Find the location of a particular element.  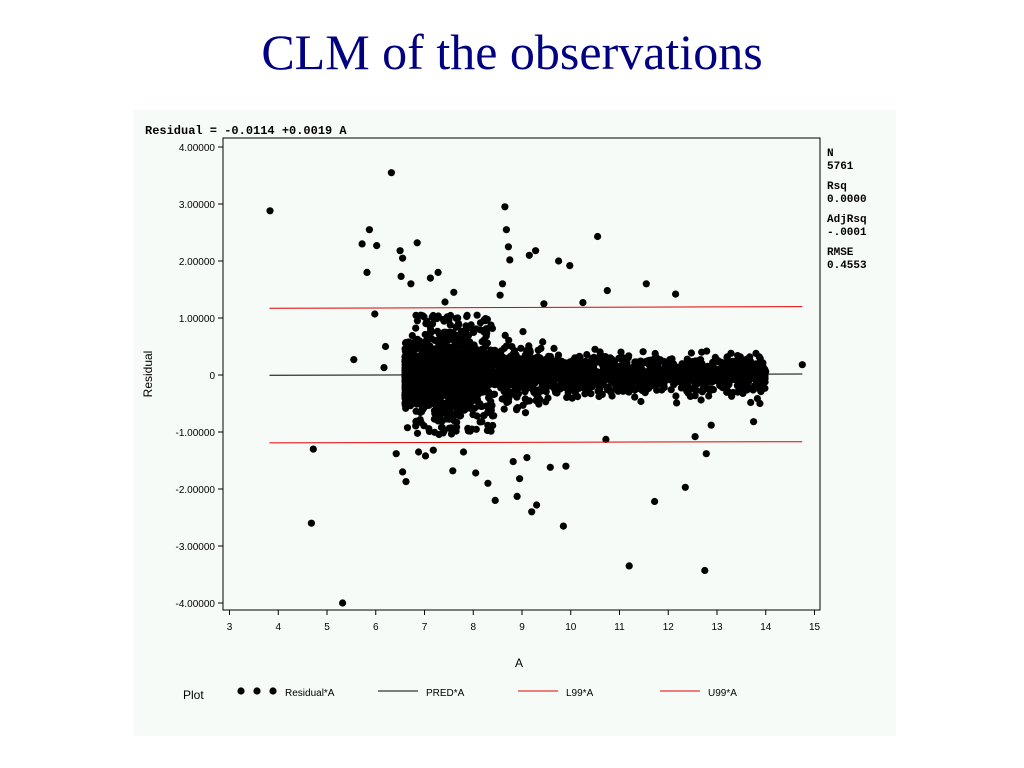

y-tick-label: -2.00000 is located at coordinates (196, 490).